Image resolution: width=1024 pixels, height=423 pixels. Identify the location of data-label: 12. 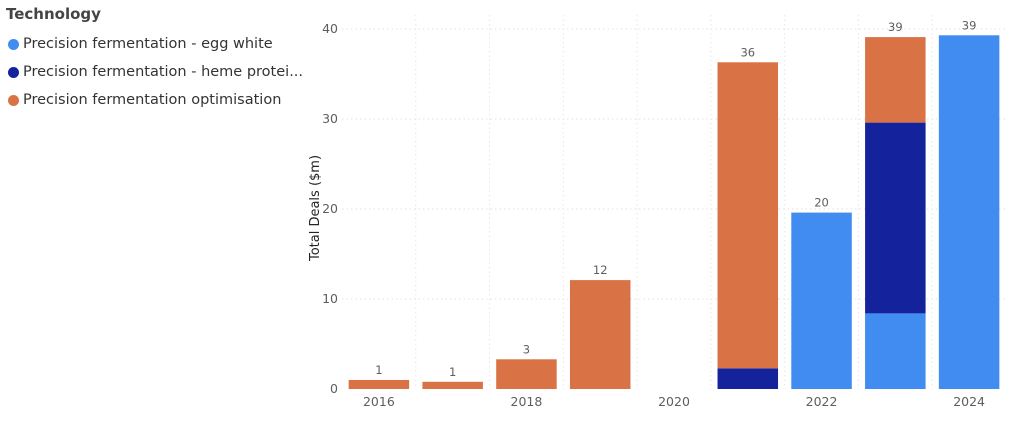
(600, 270).